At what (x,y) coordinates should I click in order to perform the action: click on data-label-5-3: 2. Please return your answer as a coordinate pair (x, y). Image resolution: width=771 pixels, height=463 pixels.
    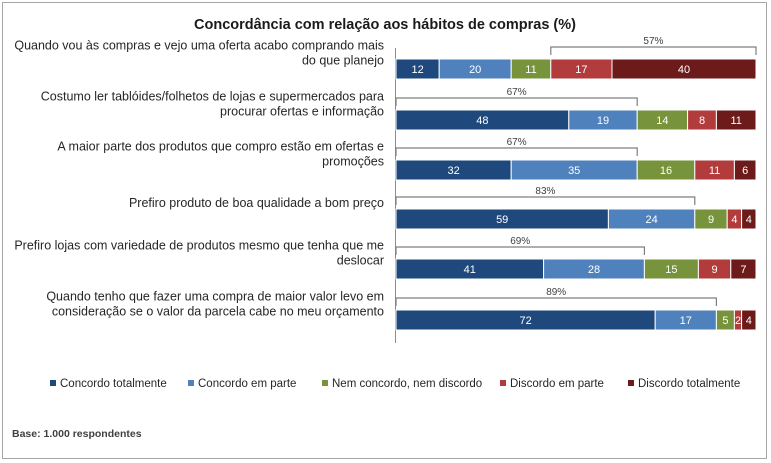
    Looking at the image, I should click on (738, 321).